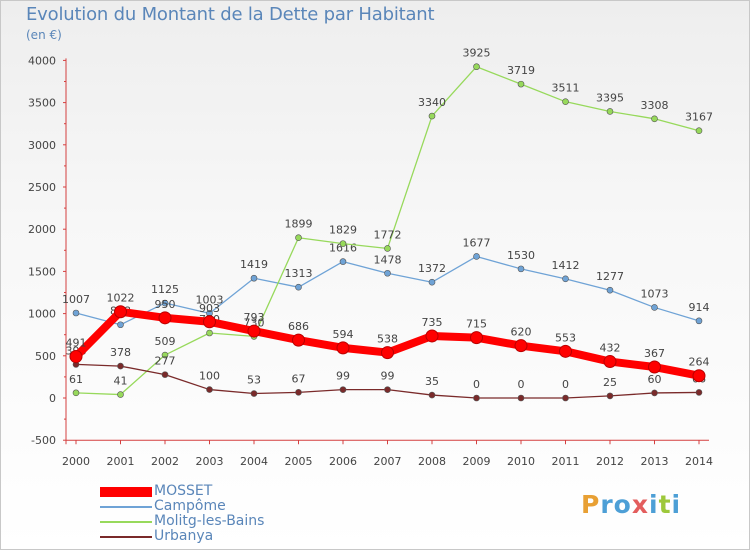  I want to click on data-label: 793, so click(254, 317).